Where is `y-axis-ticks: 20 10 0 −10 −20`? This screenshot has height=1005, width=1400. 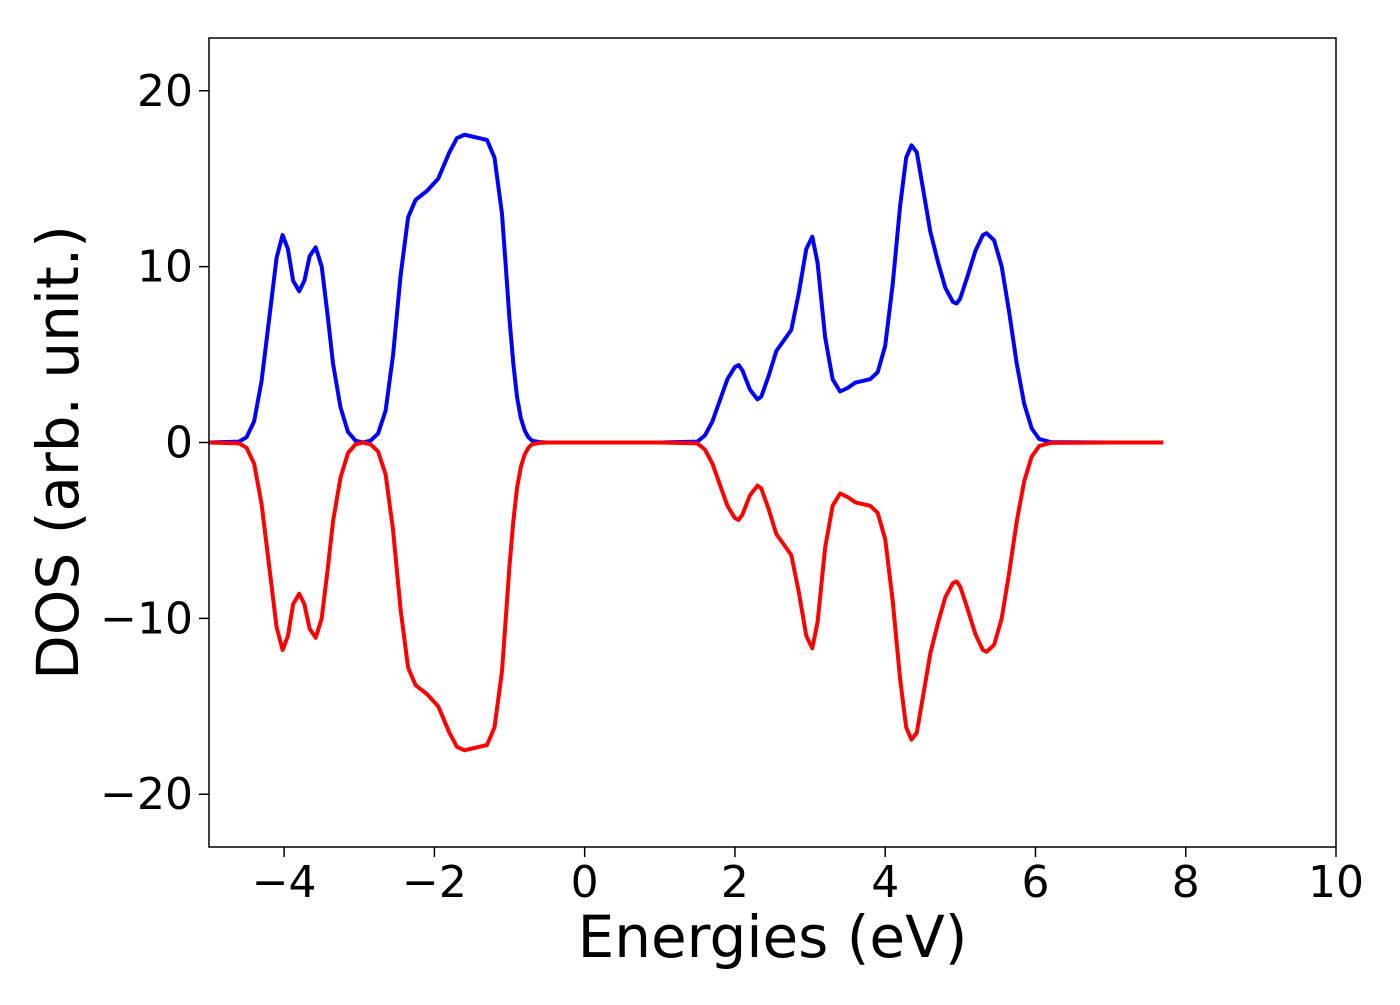 y-axis-ticks: 20 10 0 −10 −20 is located at coordinates (154, 443).